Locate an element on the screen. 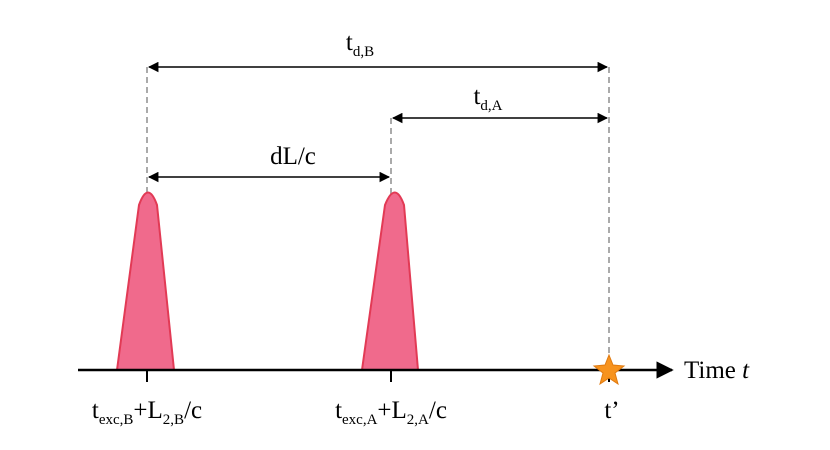 Image resolution: width=830 pixels, height=450 pixels. subscript: 2,A is located at coordinates (418, 420).